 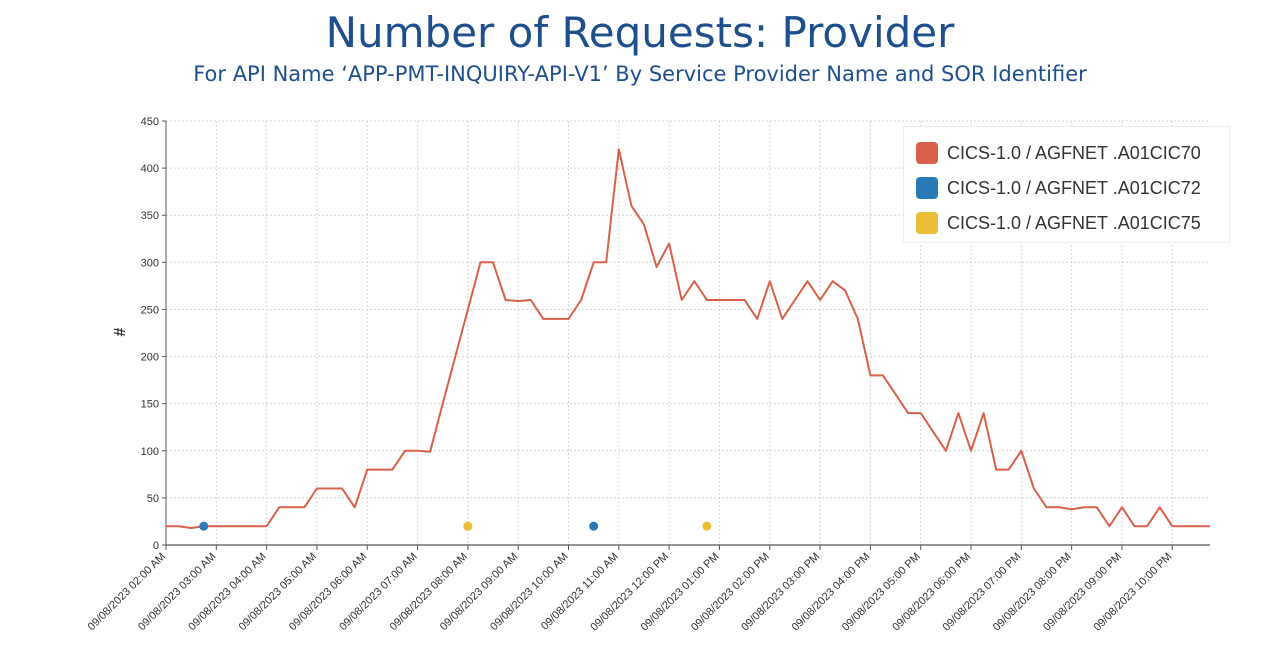 I want to click on y-tick-label: 200, so click(x=150, y=358).